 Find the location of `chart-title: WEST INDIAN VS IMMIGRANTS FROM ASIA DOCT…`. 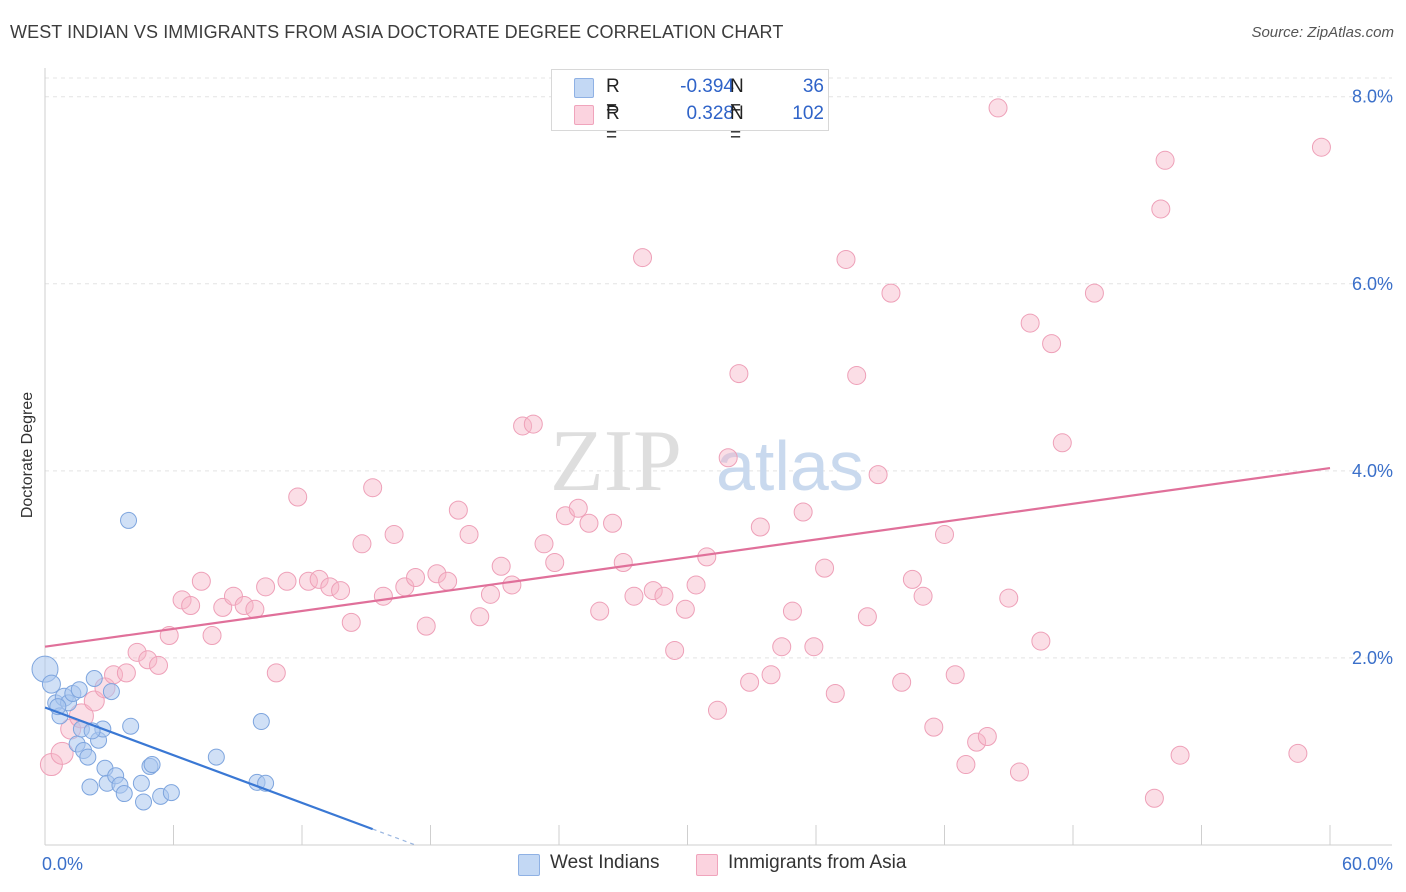

chart-title: WEST INDIAN VS IMMIGRANTS FROM ASIA DOCT… is located at coordinates (397, 32).